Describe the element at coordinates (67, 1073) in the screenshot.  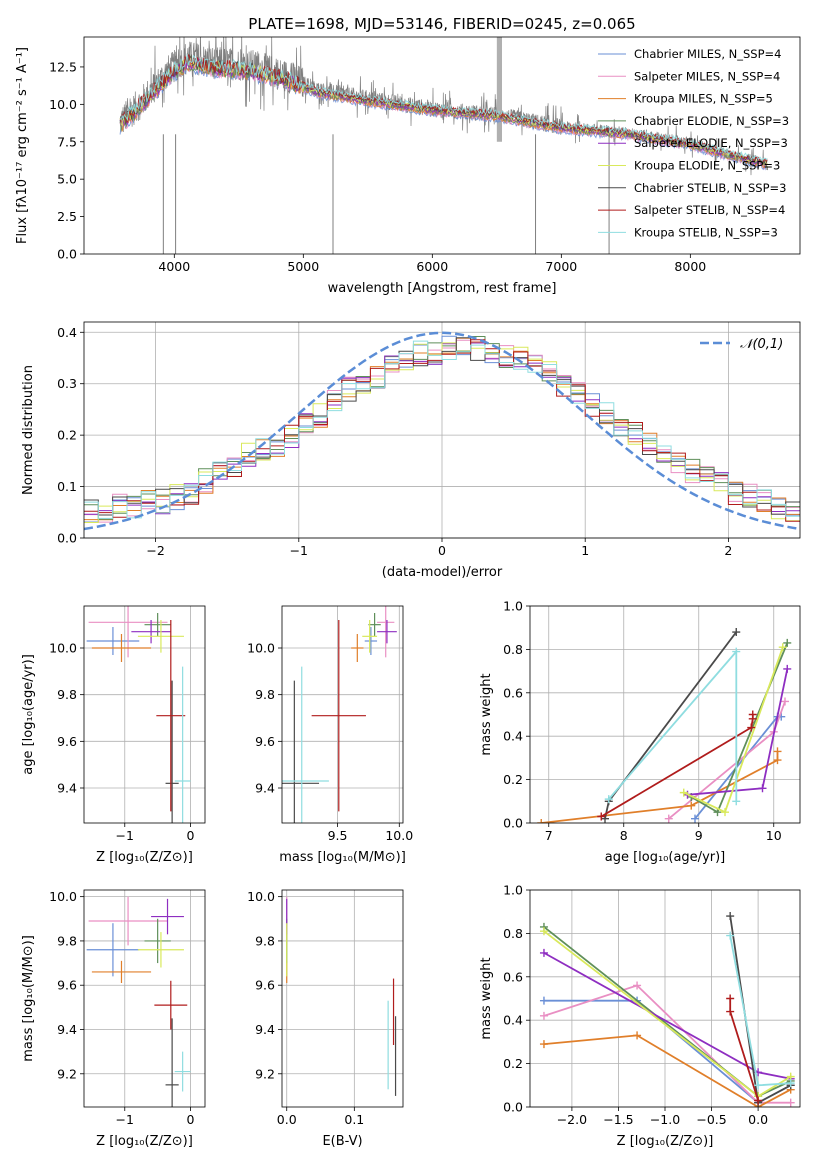
I see `y-tick-label: 9.2` at that location.